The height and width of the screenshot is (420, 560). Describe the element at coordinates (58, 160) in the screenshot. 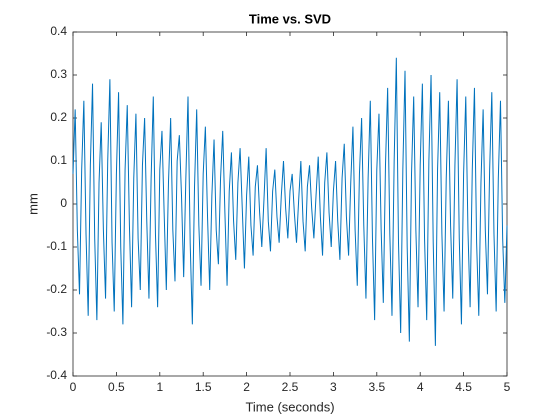

I see `y-tick-label: 0.1` at that location.